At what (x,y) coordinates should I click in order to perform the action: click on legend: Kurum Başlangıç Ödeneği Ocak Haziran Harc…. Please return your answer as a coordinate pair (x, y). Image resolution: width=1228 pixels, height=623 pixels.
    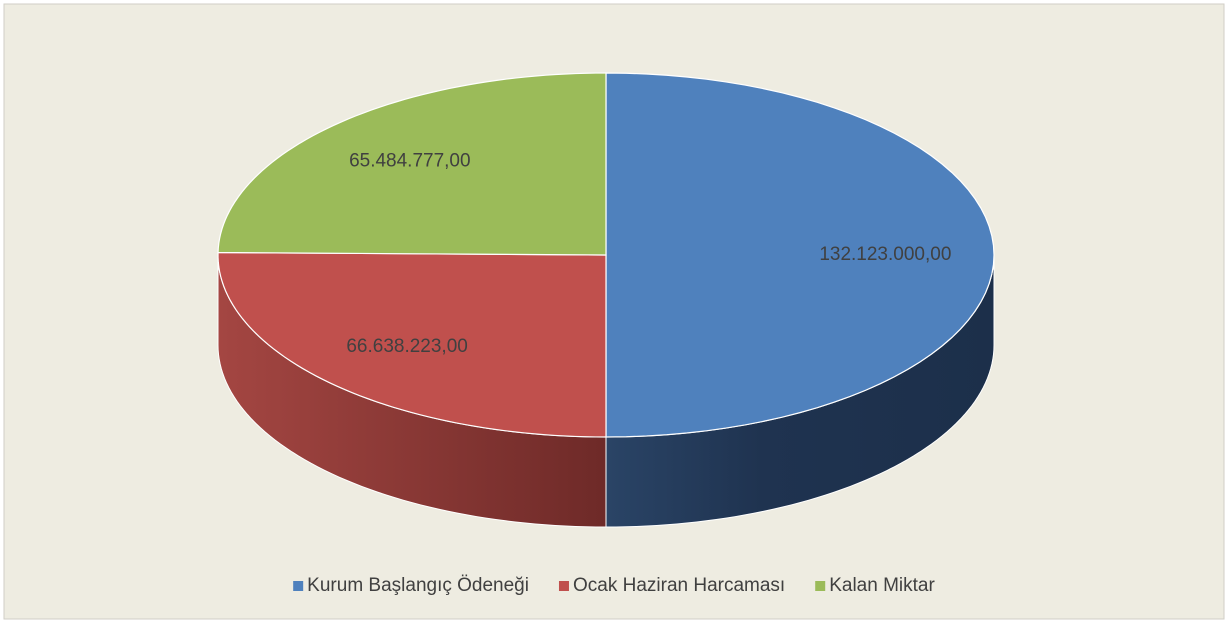
    Looking at the image, I should click on (614, 585).